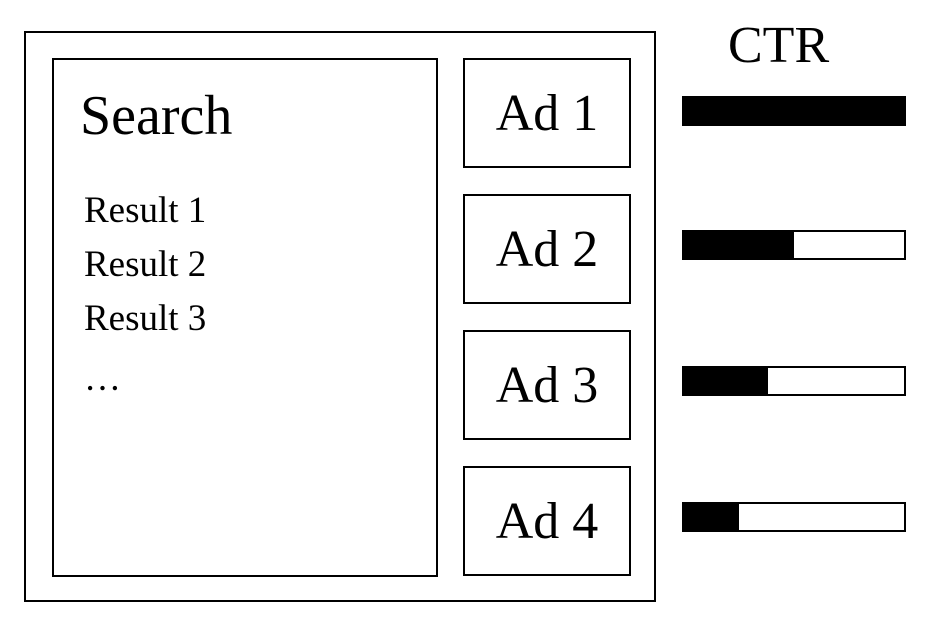 The image size is (952, 628). I want to click on ad-label-1: Ad 1, so click(547, 113).